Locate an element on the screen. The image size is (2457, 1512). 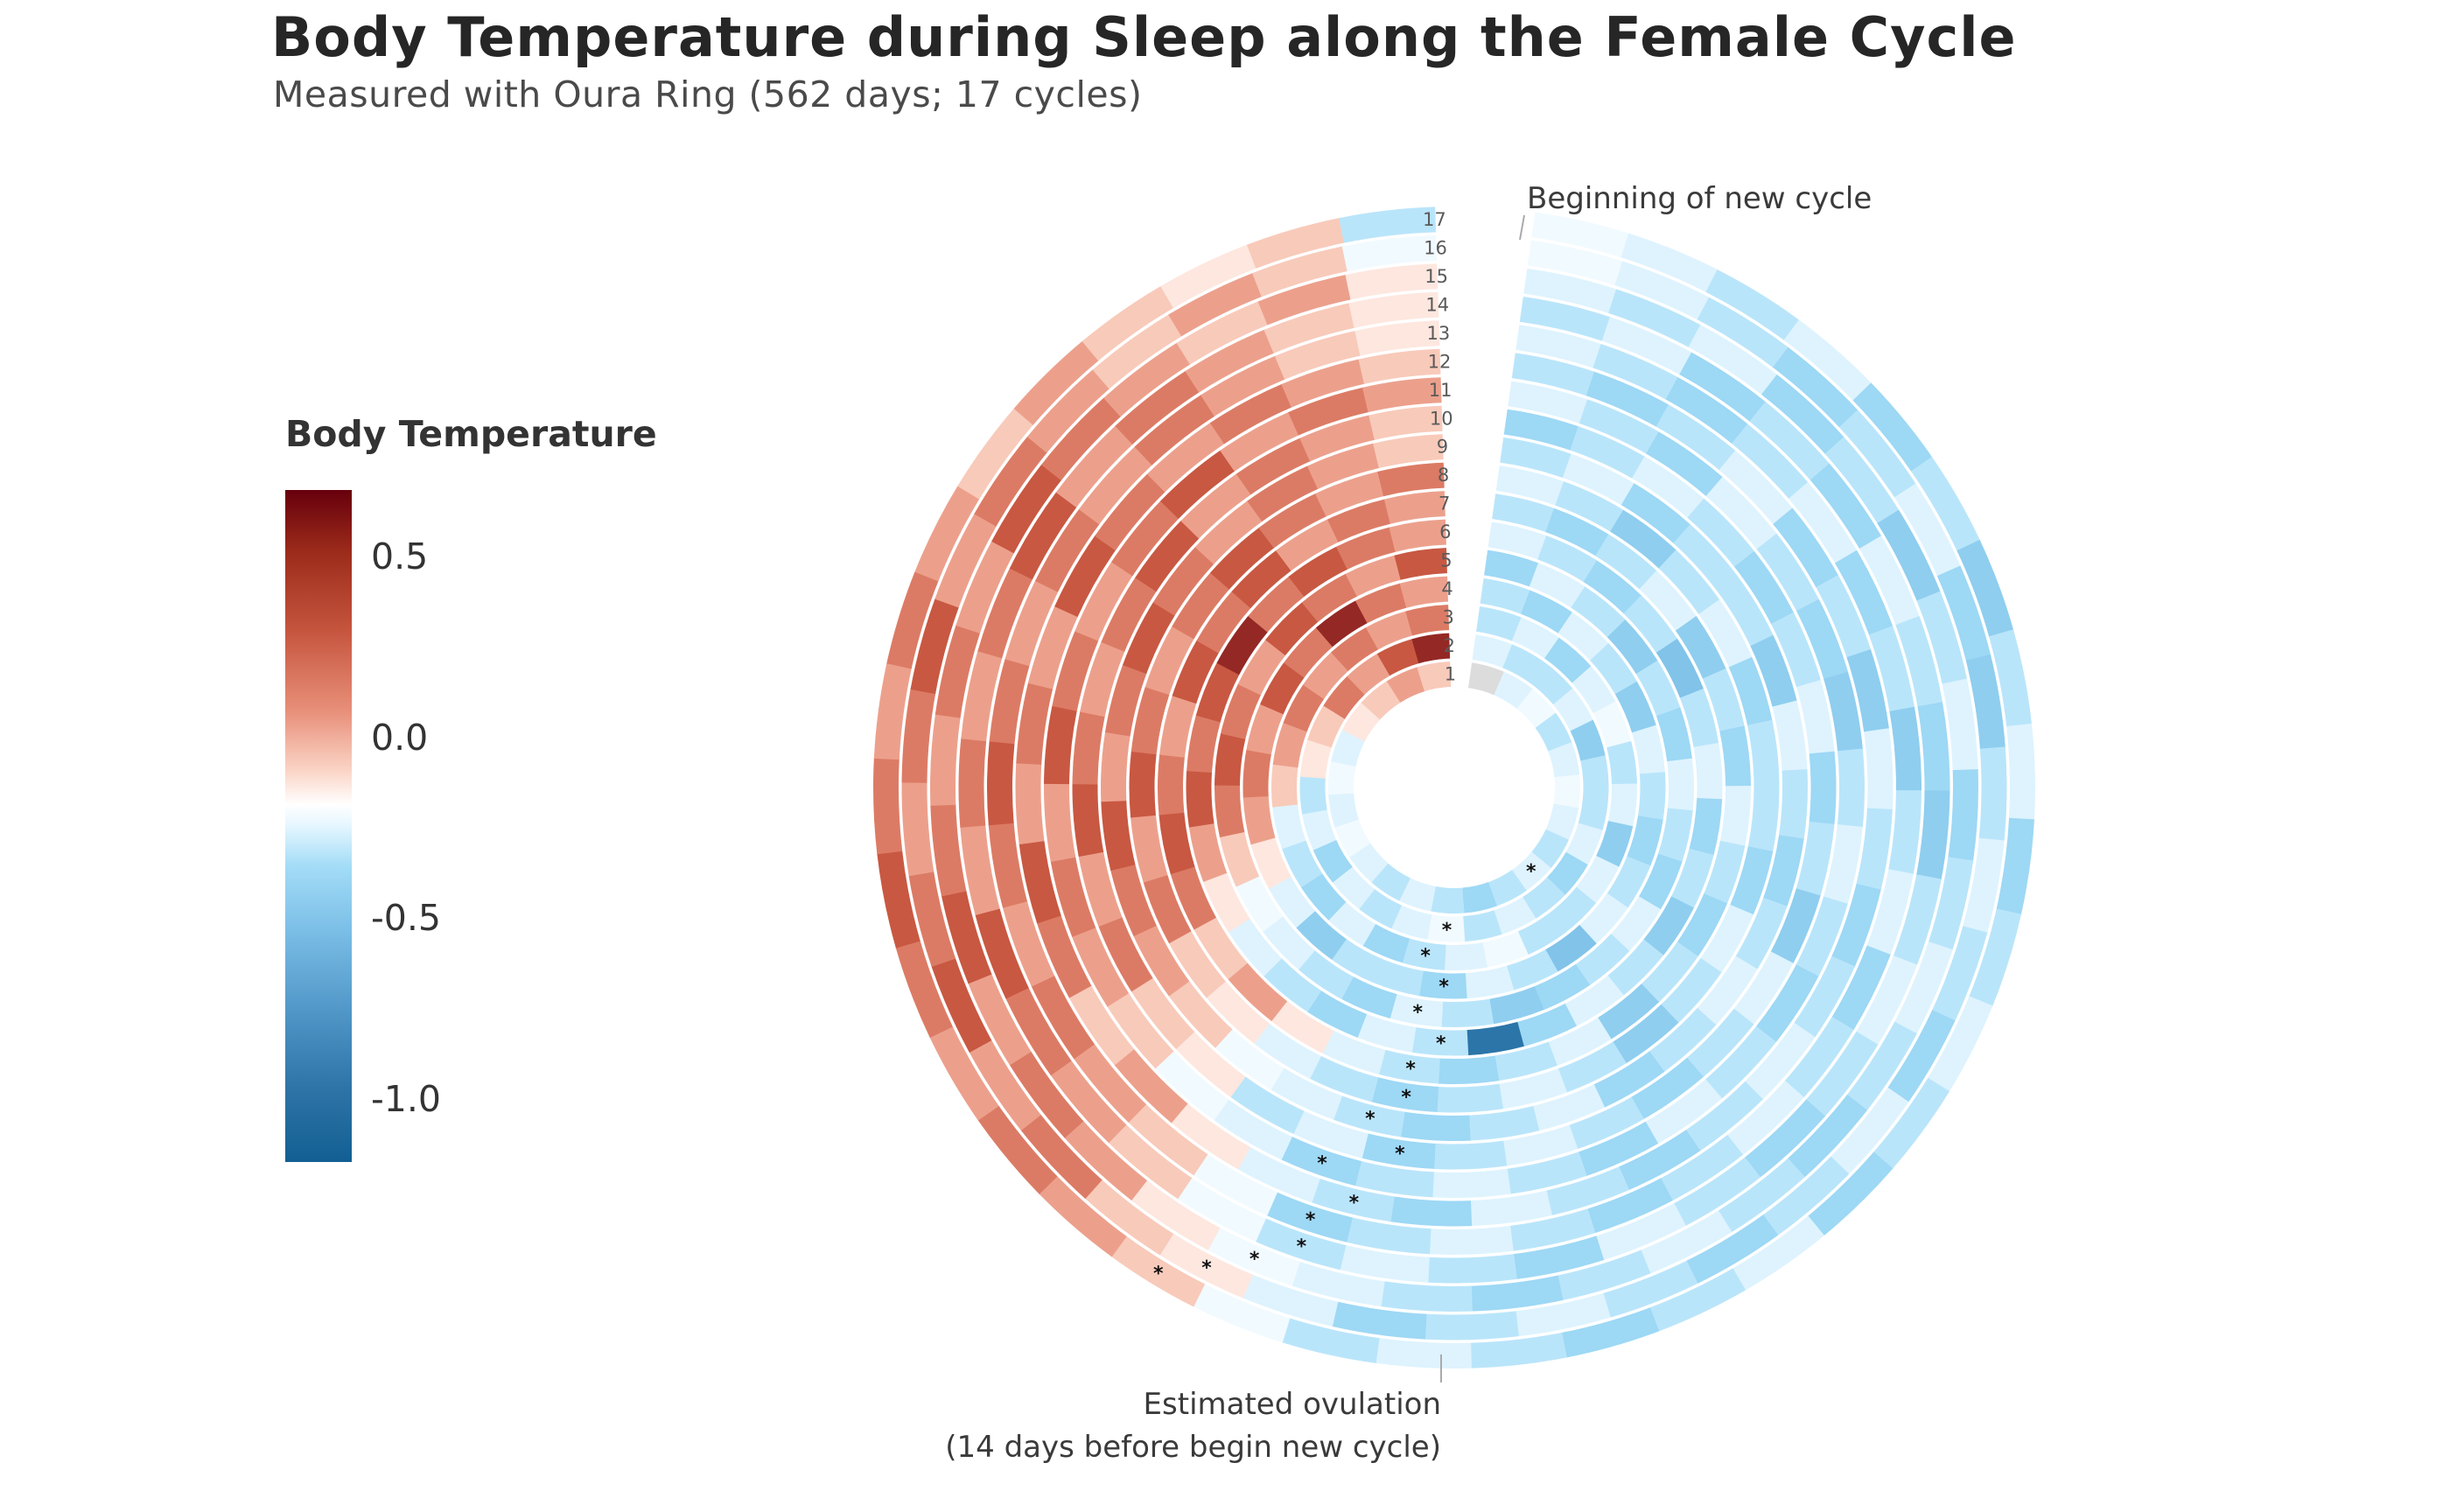
cycle-label-5: 5 is located at coordinates (1446, 560).